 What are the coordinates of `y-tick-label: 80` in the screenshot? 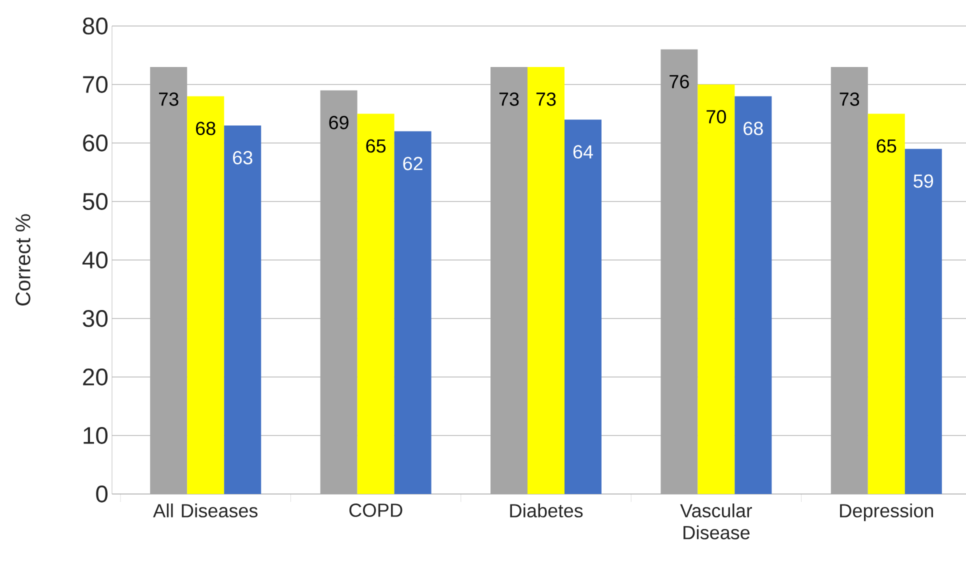 It's located at (95, 26).